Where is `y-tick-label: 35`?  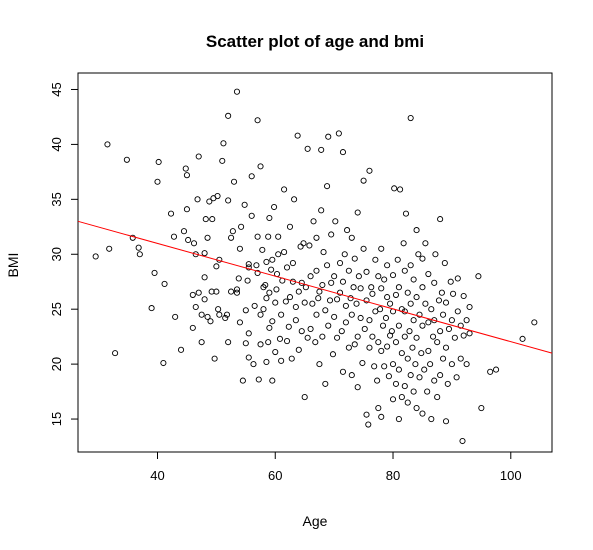
y-tick-label: 35 is located at coordinates (56, 199).